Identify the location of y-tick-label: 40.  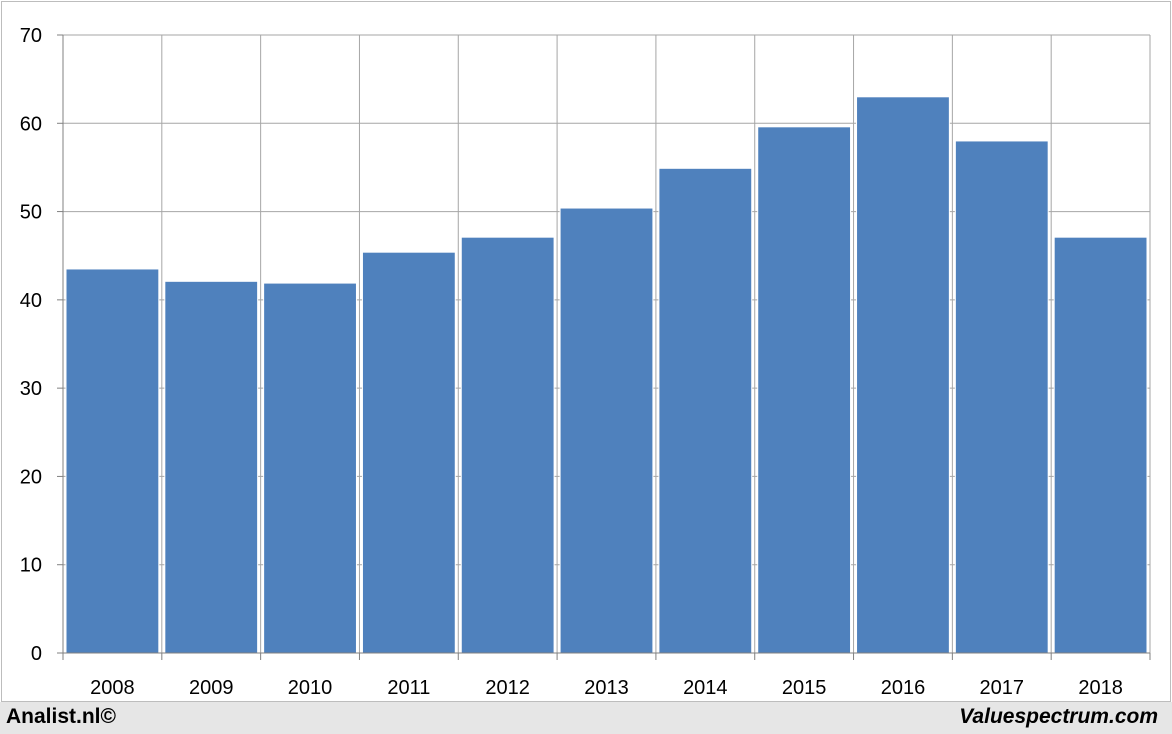
(31, 301).